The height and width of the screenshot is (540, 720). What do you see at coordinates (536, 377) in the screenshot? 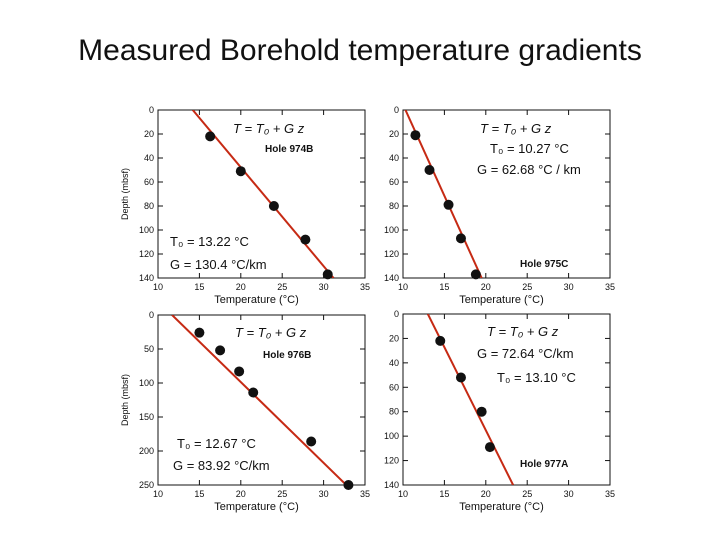
I see `parameter-label: T₀ = 13.10 °C` at bounding box center [536, 377].